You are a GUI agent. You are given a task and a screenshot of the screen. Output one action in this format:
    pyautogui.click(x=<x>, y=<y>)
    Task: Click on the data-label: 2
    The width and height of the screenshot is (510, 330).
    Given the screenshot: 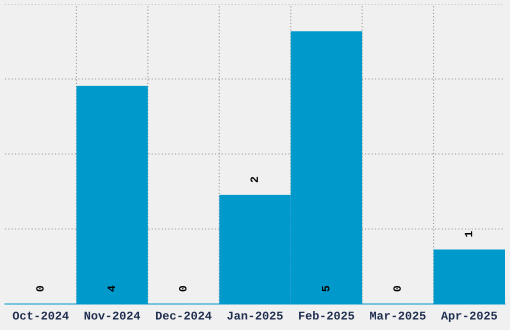 What is the action you would take?
    pyautogui.click(x=254, y=179)
    